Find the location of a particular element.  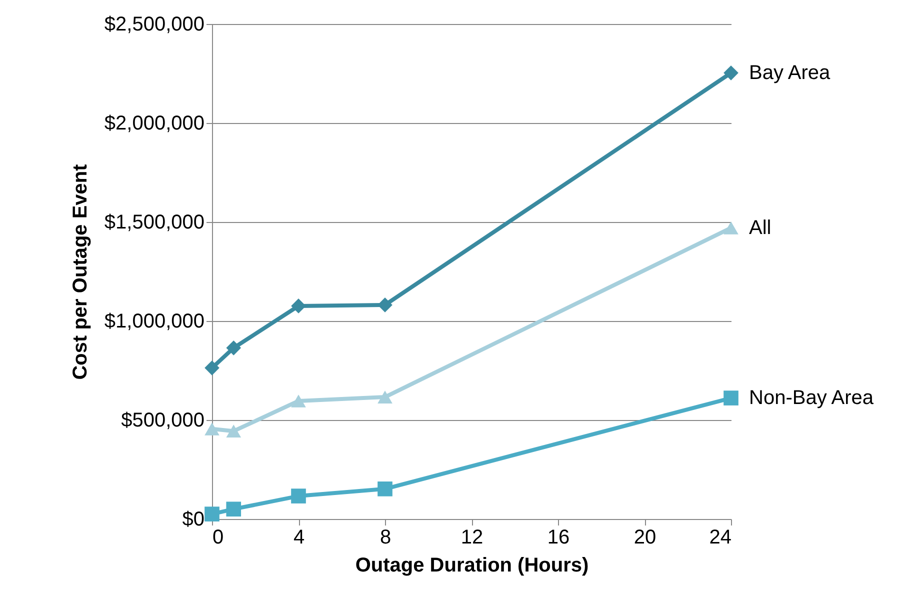

series-label: Bay Area is located at coordinates (790, 73).